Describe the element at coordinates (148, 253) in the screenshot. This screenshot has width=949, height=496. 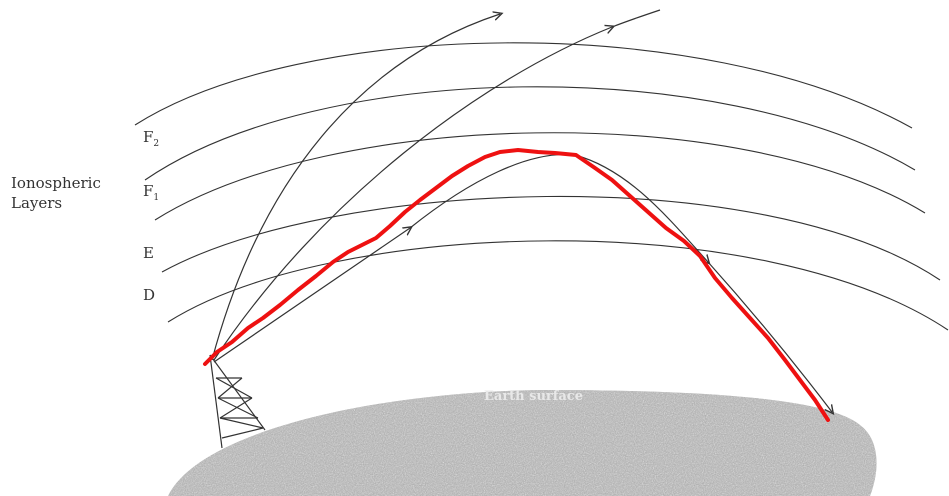
I see `layer-label-e: E` at that location.